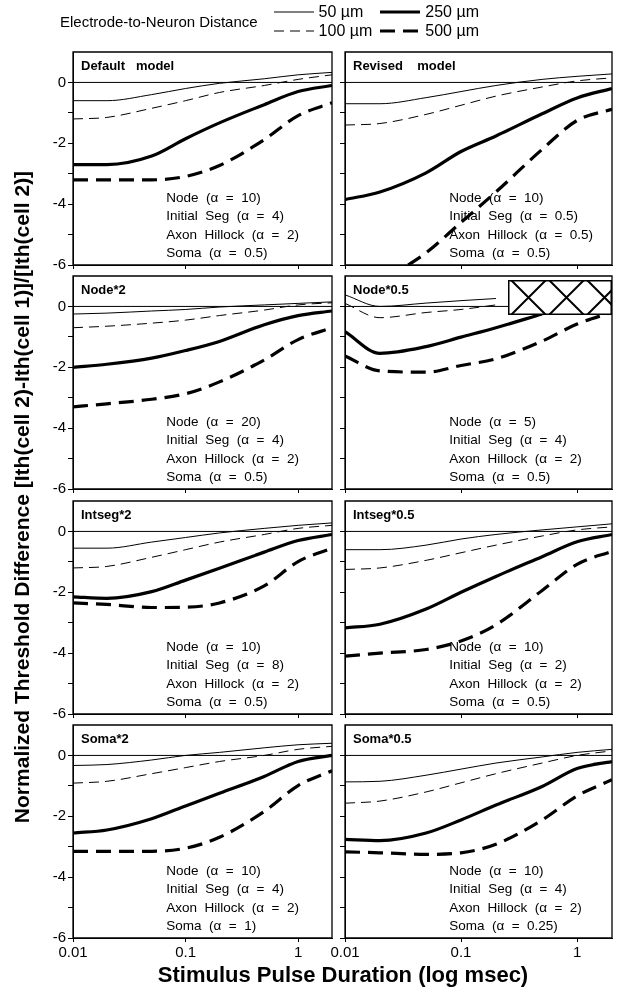 Image resolution: width=625 pixels, height=1001 pixels. What do you see at coordinates (384, 515) in the screenshot?
I see `text: Intseg*0.5` at bounding box center [384, 515].